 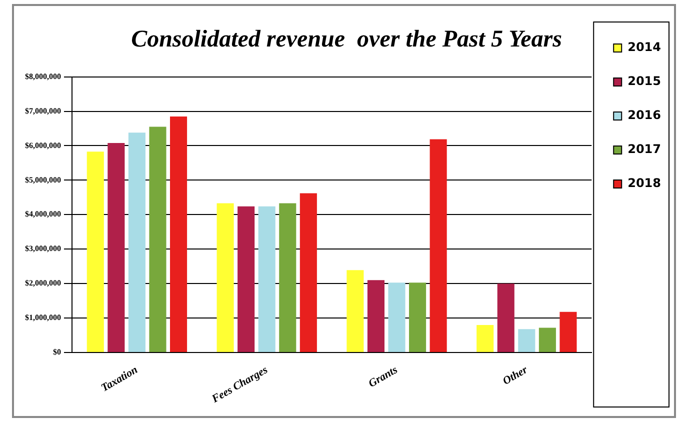 I want to click on legend-label: 2014, so click(x=645, y=47).